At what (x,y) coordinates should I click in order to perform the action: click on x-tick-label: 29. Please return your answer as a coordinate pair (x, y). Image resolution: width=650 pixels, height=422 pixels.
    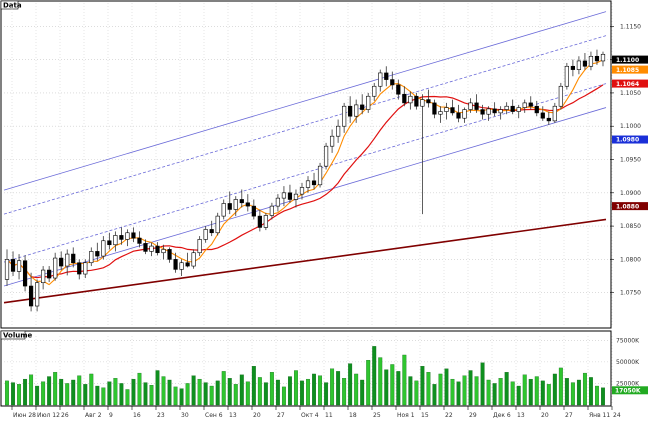
    Looking at the image, I should click on (473, 415).